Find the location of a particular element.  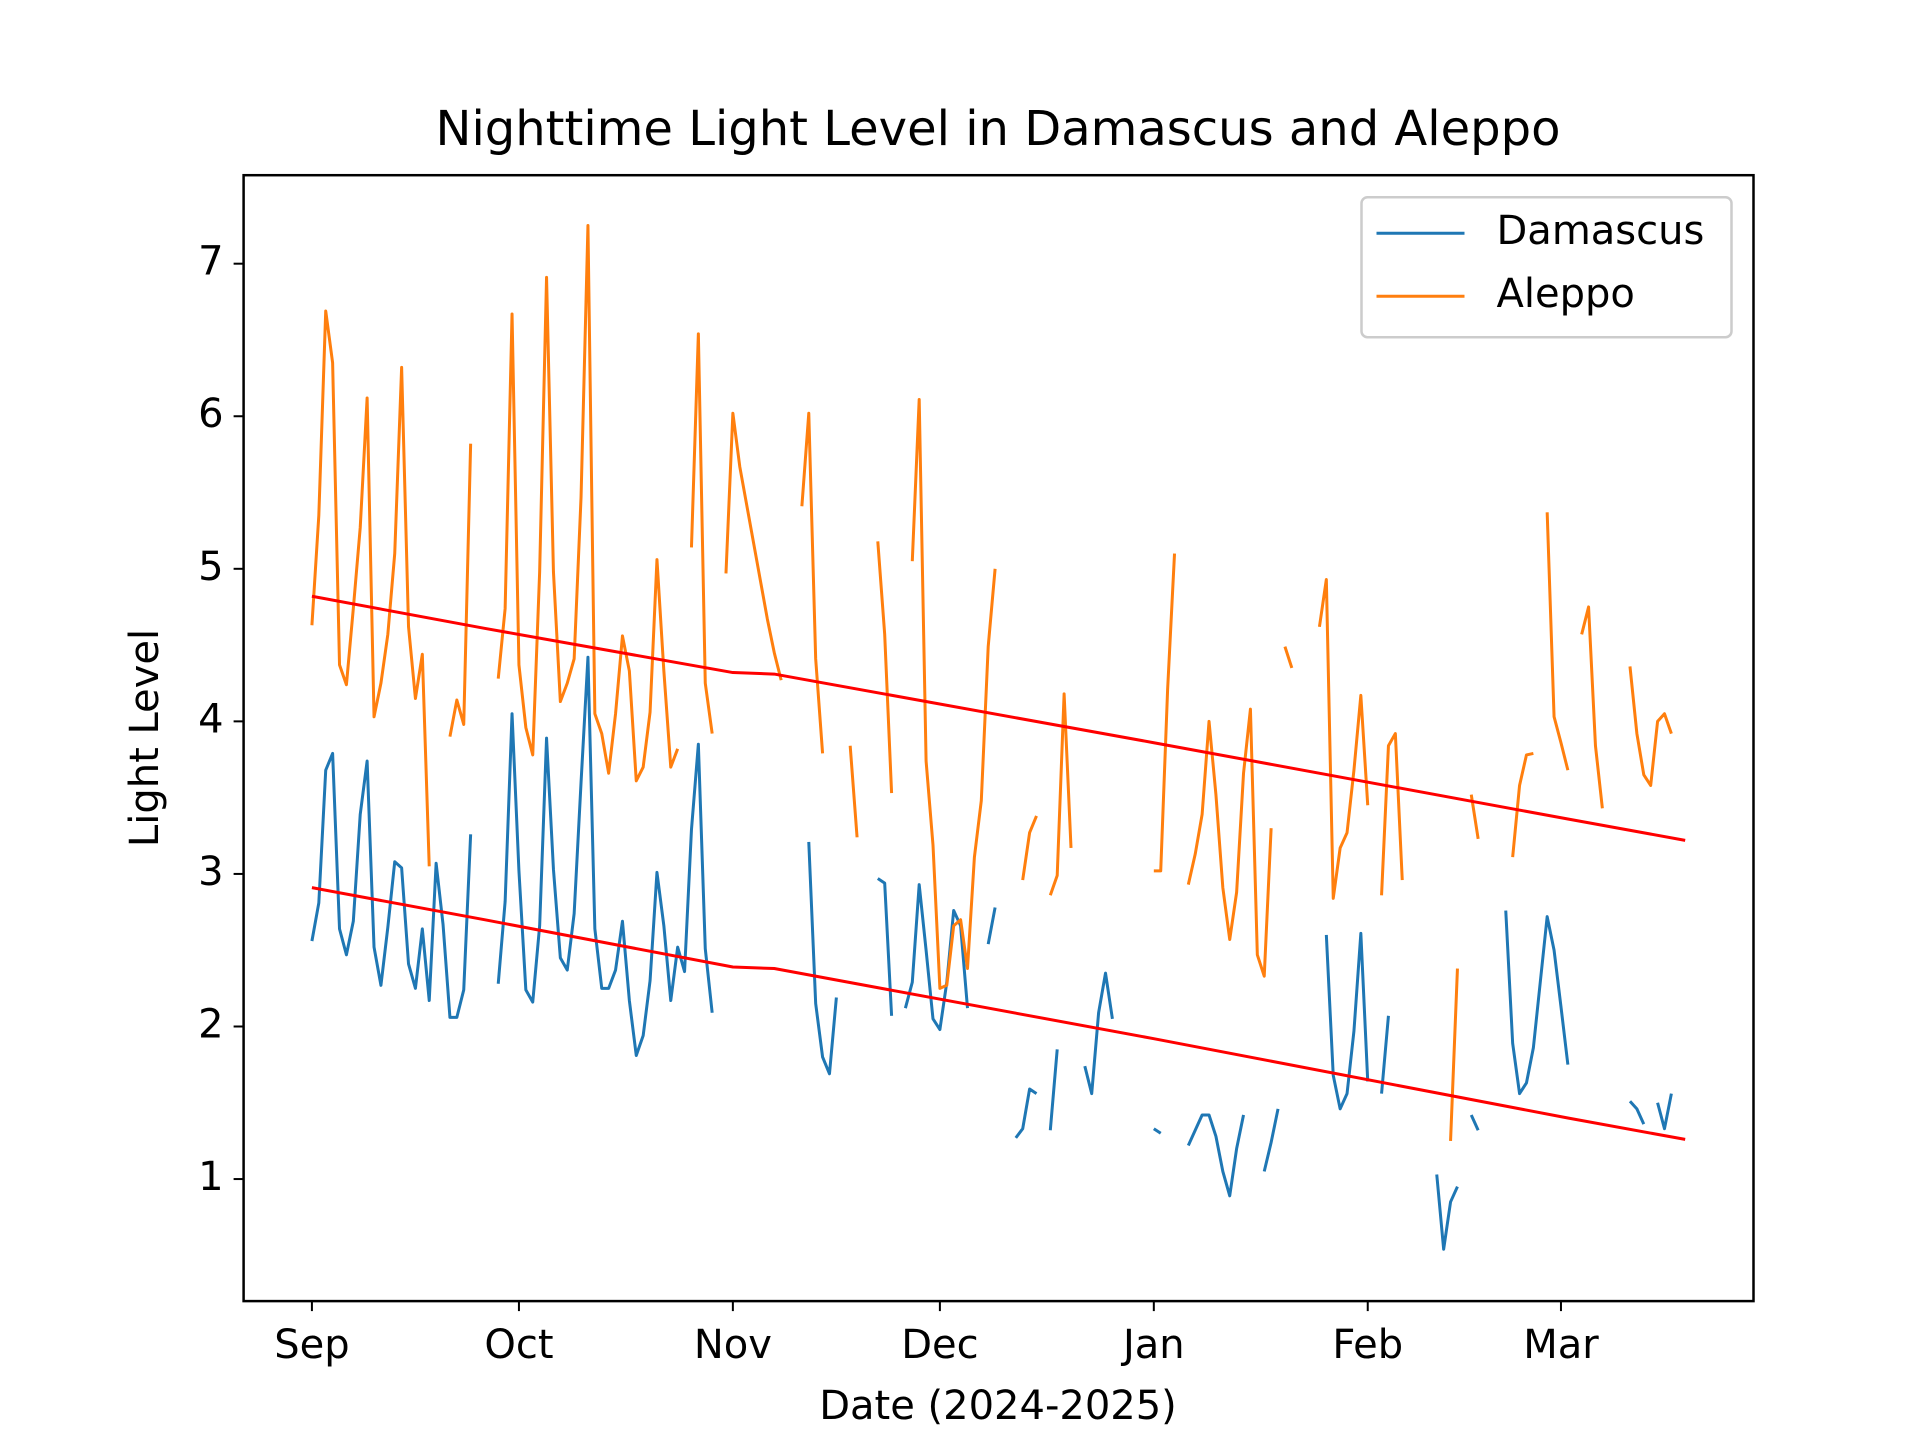

x-tick-label: Mar is located at coordinates (1561, 1345).